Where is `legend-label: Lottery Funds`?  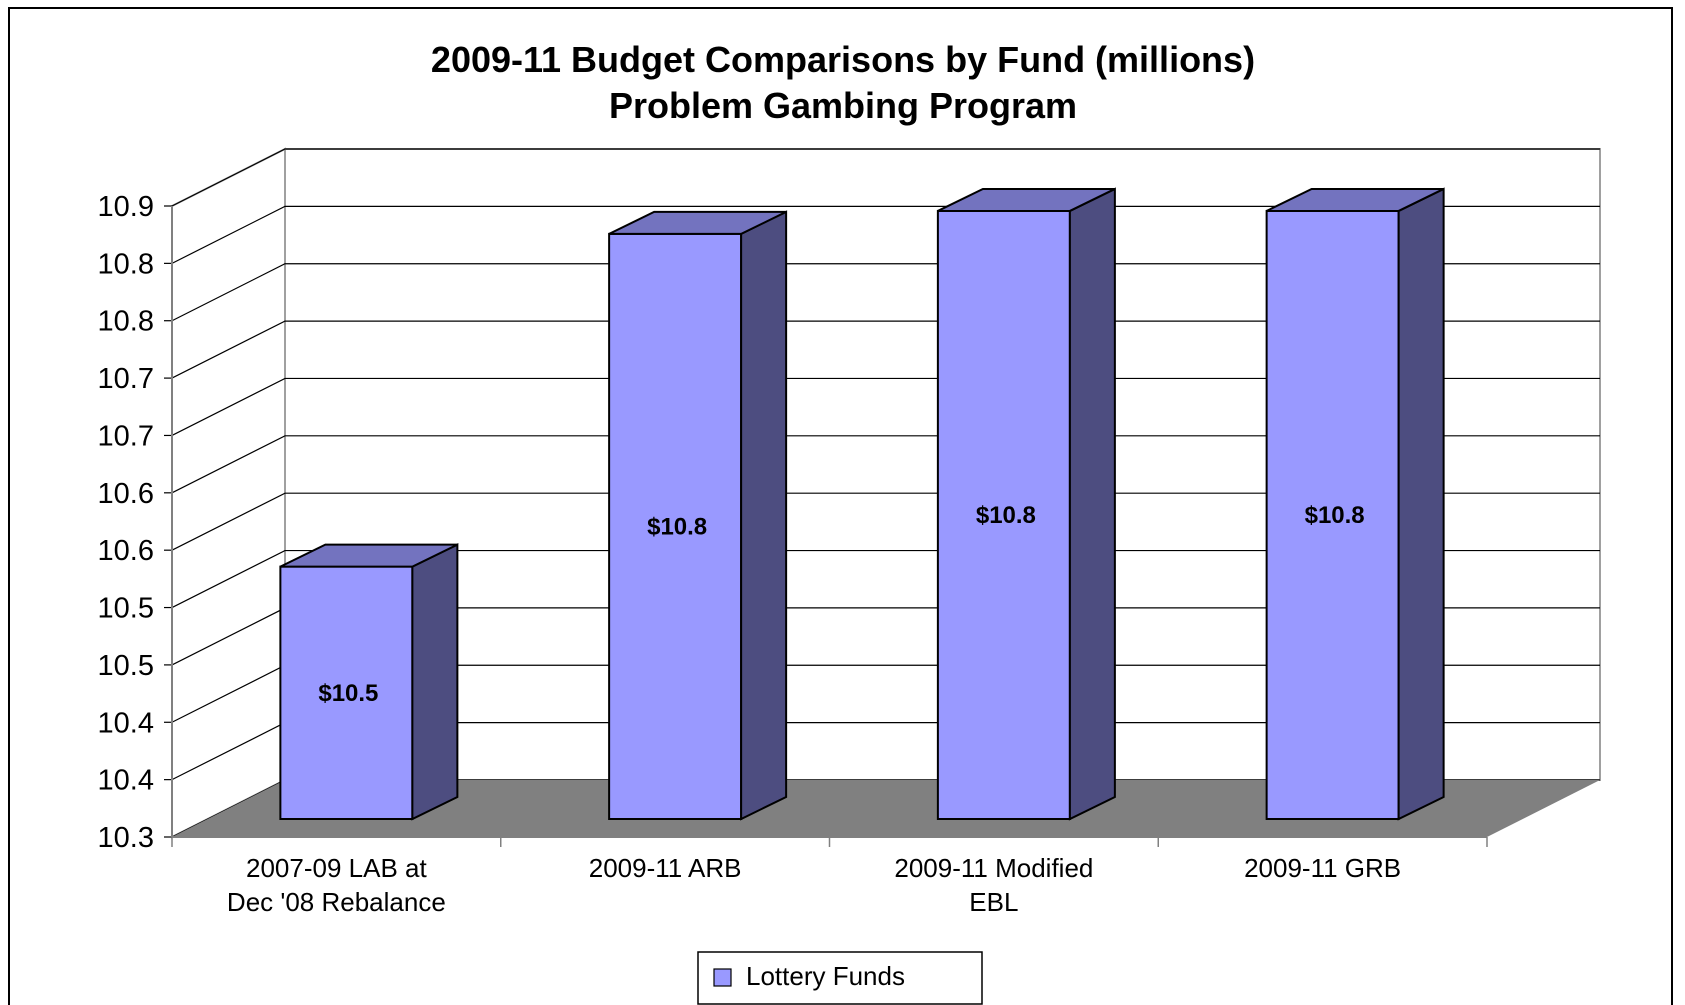
legend-label: Lottery Funds is located at coordinates (825, 976).